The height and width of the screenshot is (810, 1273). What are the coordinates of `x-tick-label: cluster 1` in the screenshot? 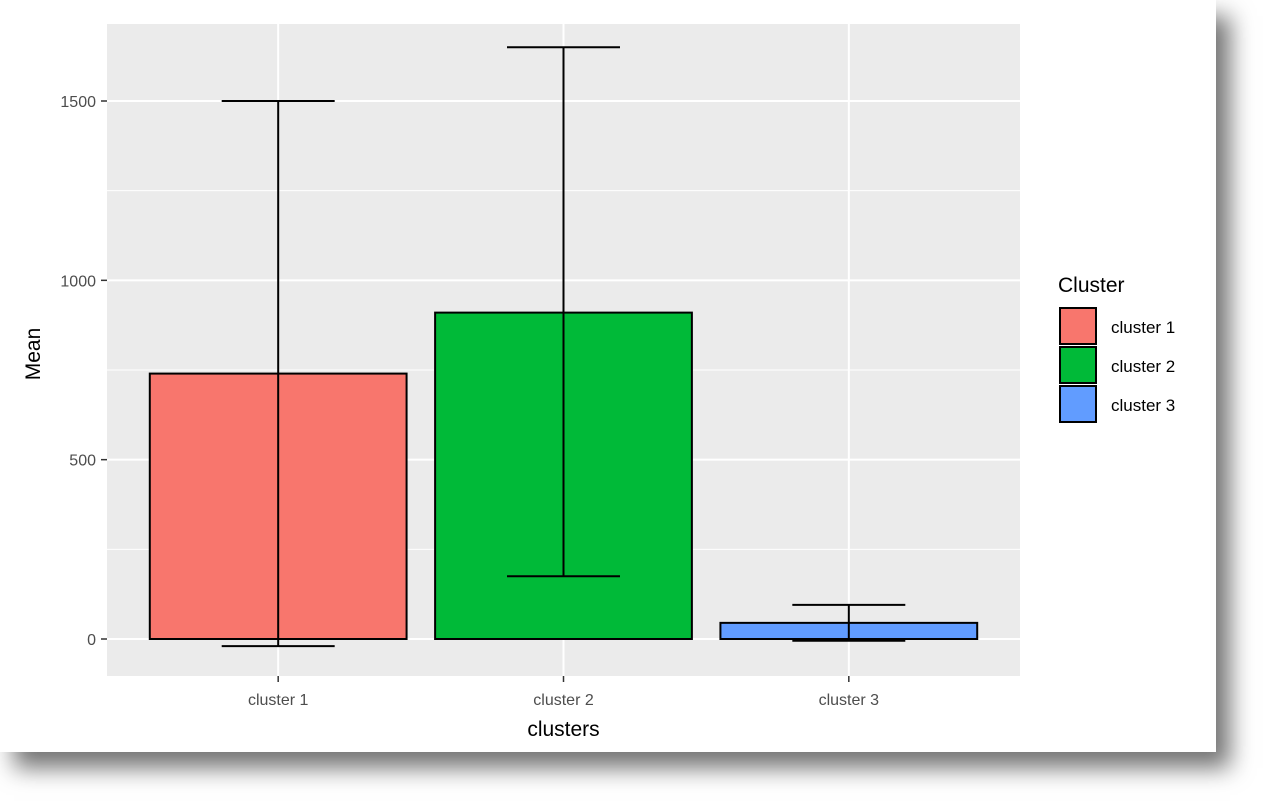 It's located at (278, 700).